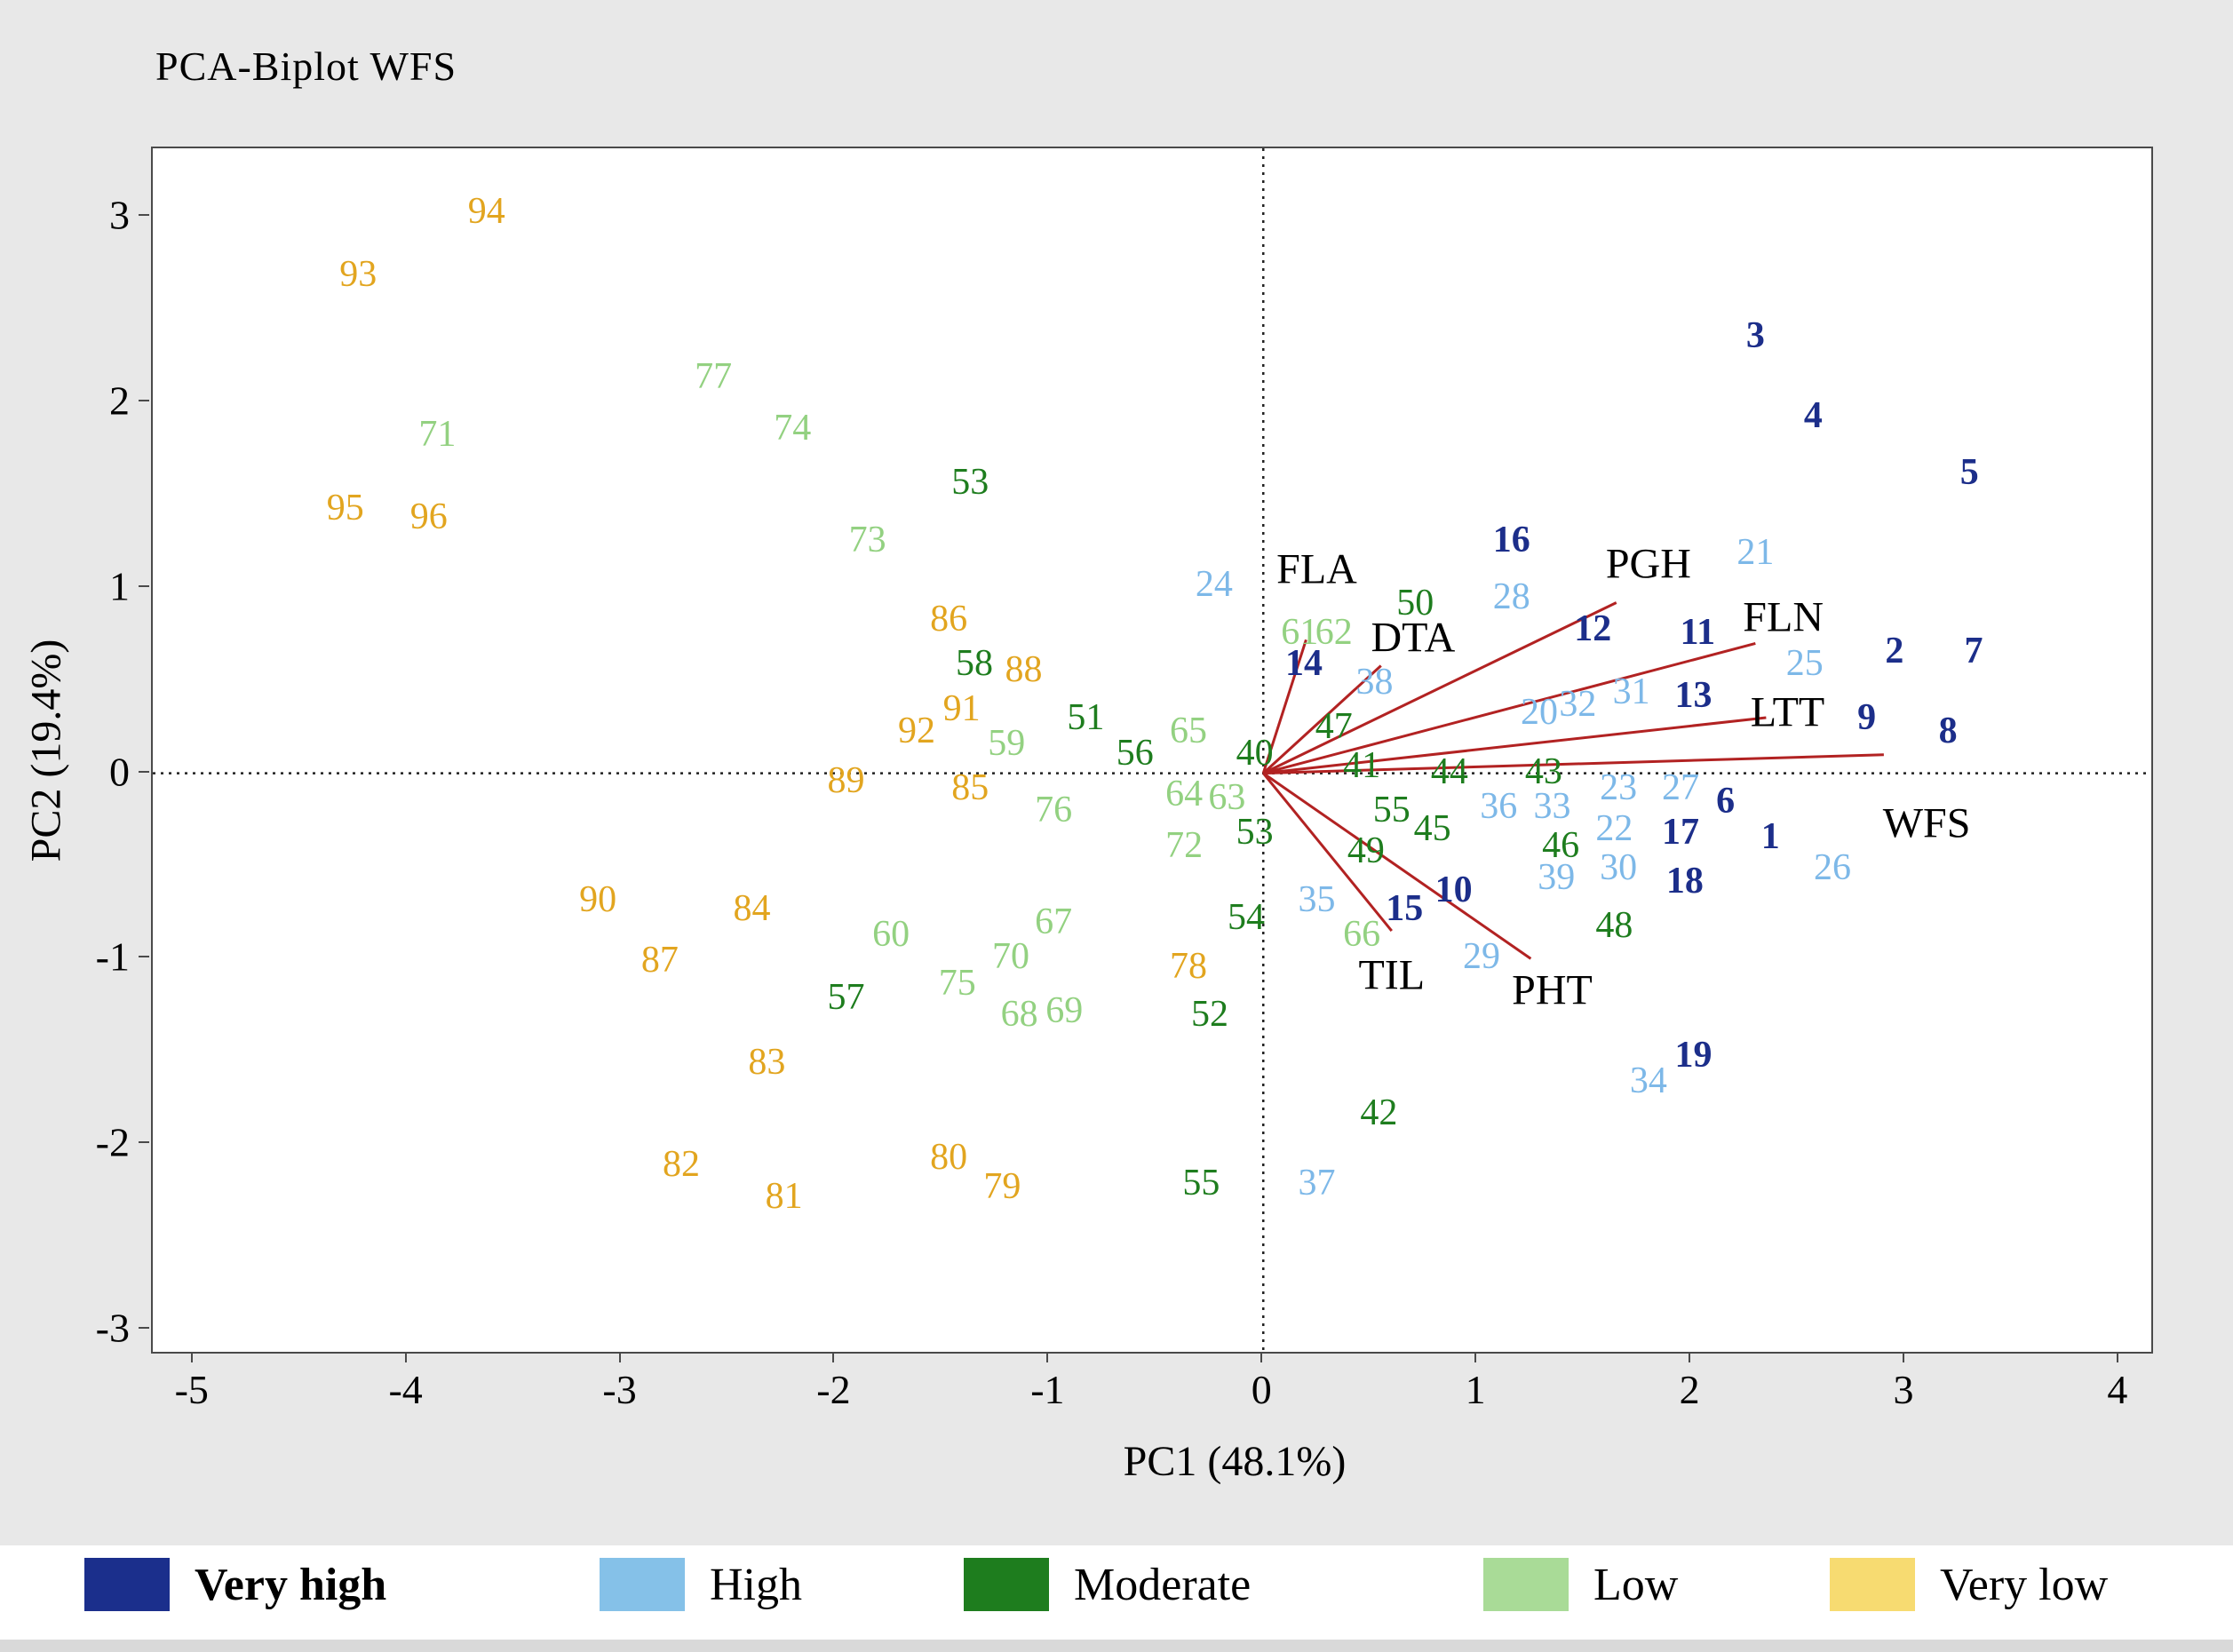  Describe the element at coordinates (1255, 753) in the screenshot. I see `data-point-40: 40` at that location.